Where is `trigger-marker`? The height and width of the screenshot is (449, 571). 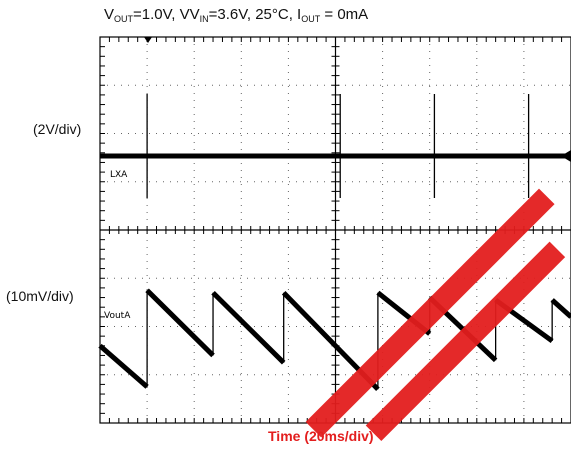
trigger-marker is located at coordinates (148, 40).